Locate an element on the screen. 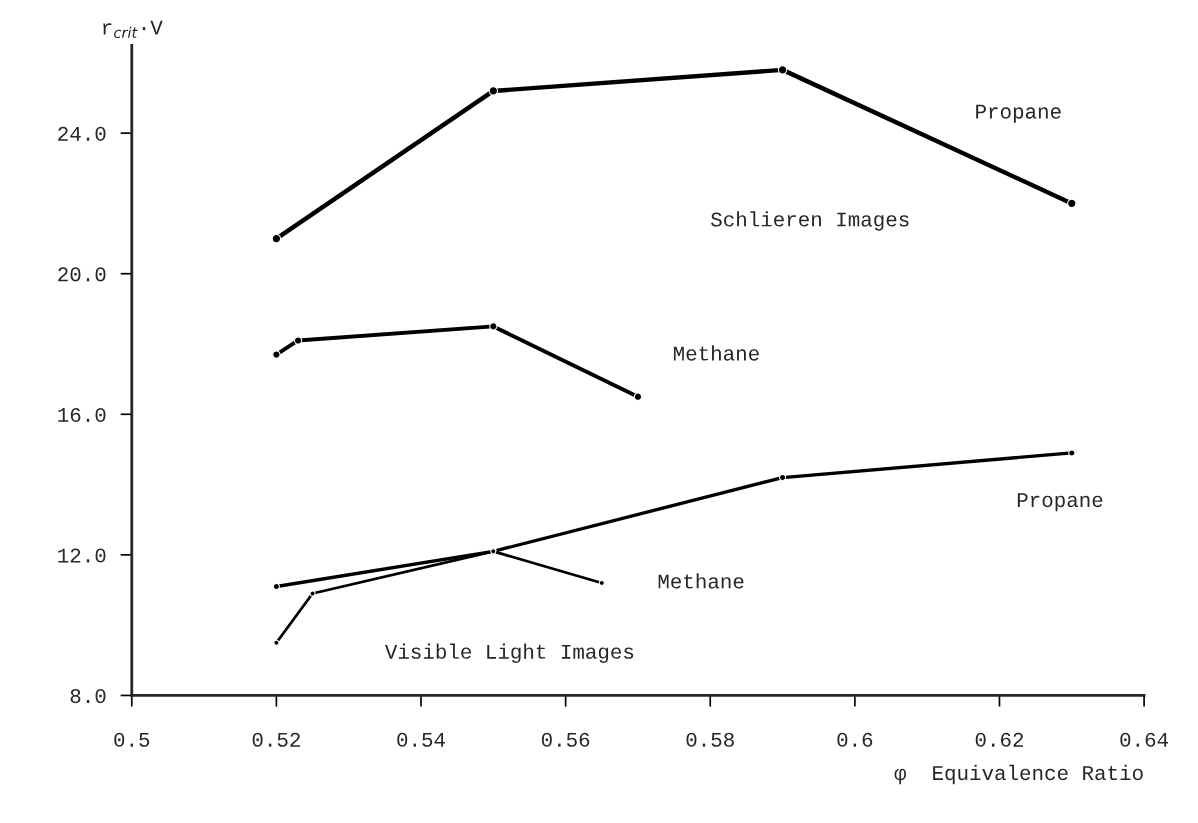 The width and height of the screenshot is (1198, 823). annotation: Visible Light Images is located at coordinates (509, 653).